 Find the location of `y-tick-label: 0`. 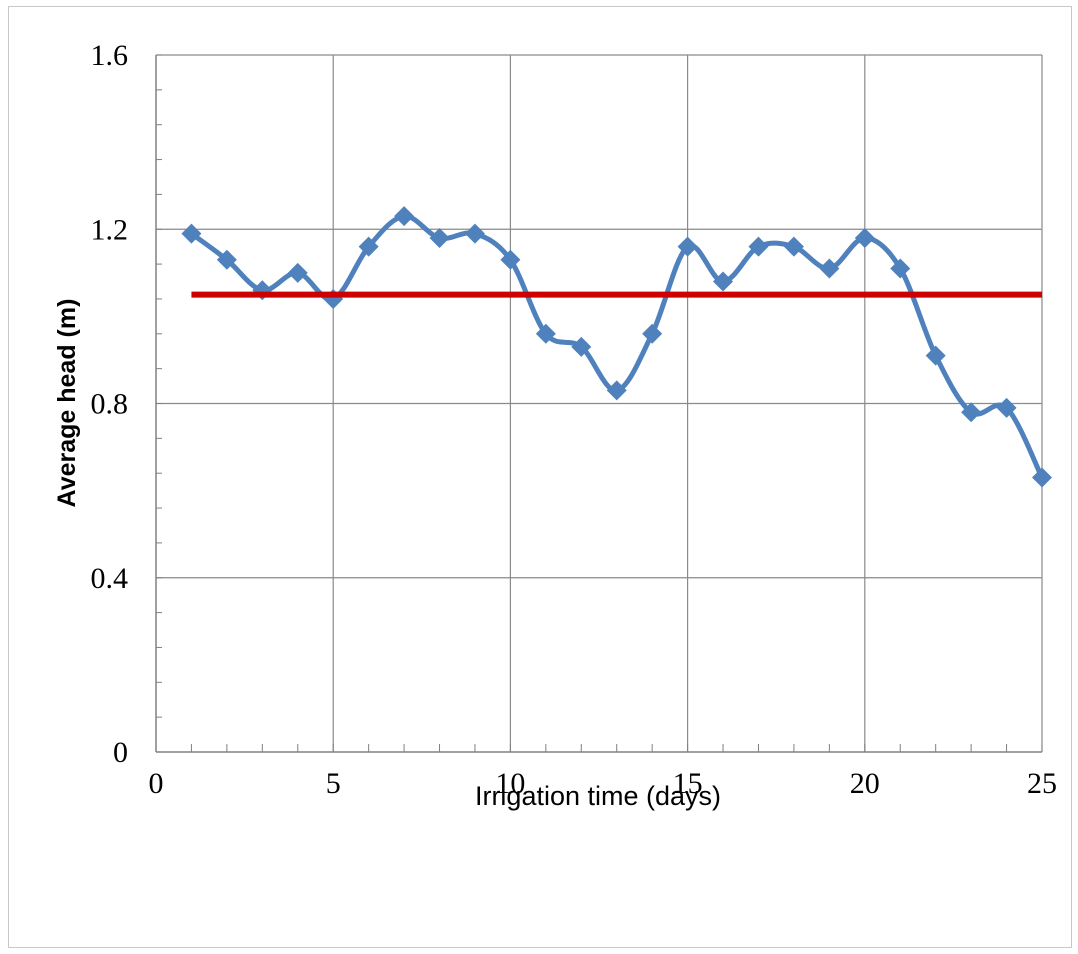

y-tick-label: 0 is located at coordinates (120, 752).